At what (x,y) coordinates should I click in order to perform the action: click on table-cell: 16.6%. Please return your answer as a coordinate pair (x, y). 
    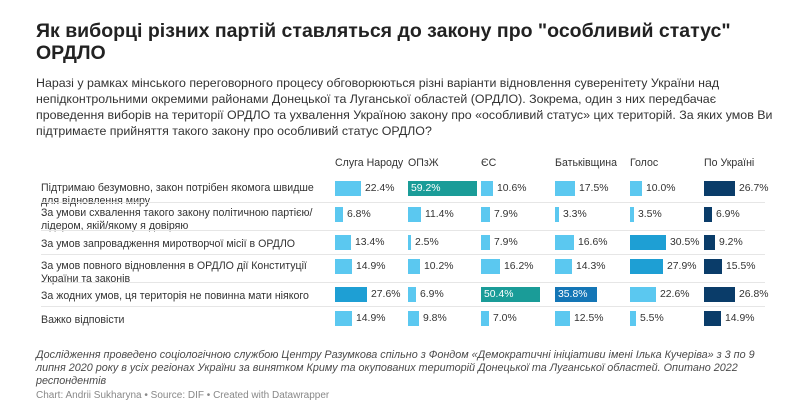
    Looking at the image, I should click on (590, 242).